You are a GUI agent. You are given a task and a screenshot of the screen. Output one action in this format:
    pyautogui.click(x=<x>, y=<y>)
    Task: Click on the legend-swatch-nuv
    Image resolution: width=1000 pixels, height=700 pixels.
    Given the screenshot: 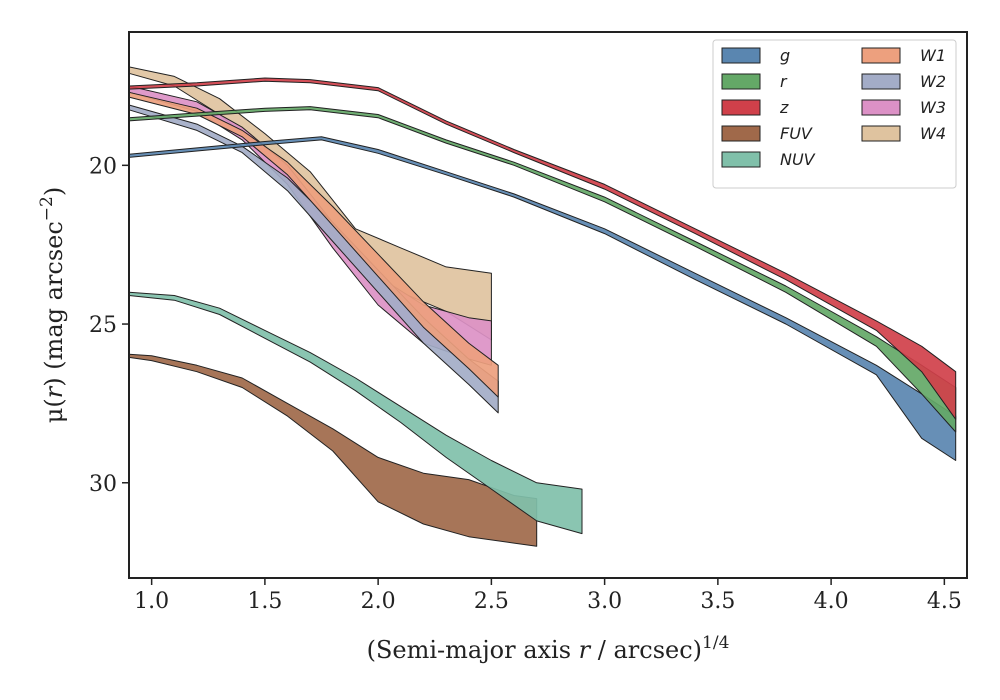 What is the action you would take?
    pyautogui.click(x=741, y=159)
    